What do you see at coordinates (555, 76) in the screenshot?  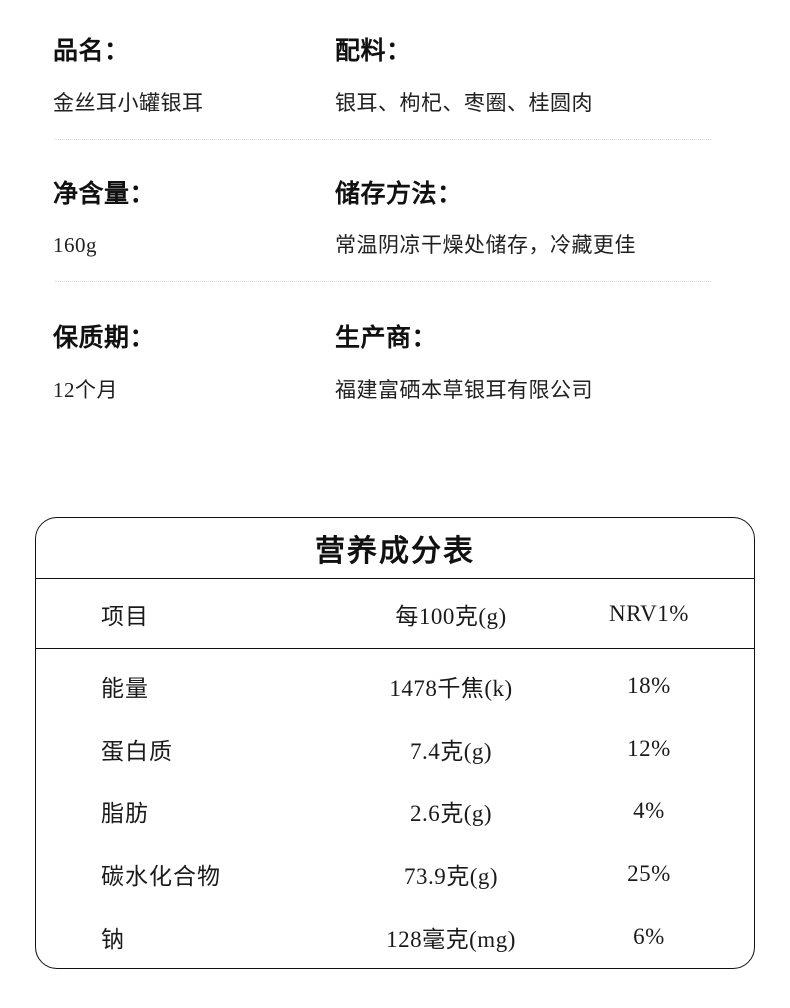 I see `ingredients-field: 配料： 银耳、枸杞、枣圈、桂圆肉` at bounding box center [555, 76].